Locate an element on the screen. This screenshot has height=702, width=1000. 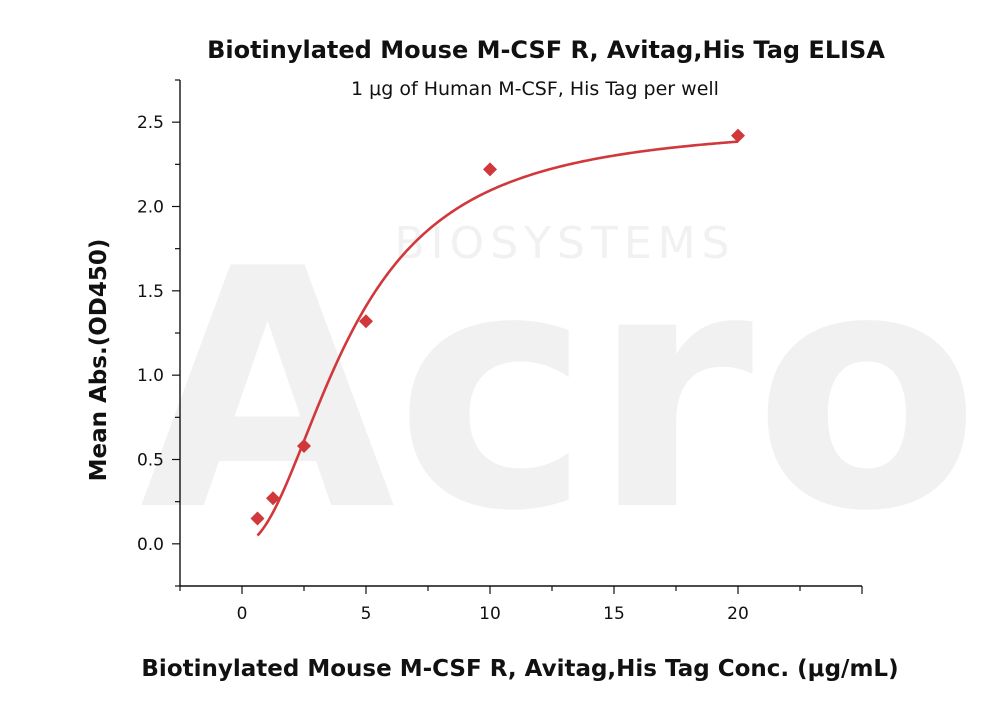
y-tick-label: 2.5 is located at coordinates (150, 123).